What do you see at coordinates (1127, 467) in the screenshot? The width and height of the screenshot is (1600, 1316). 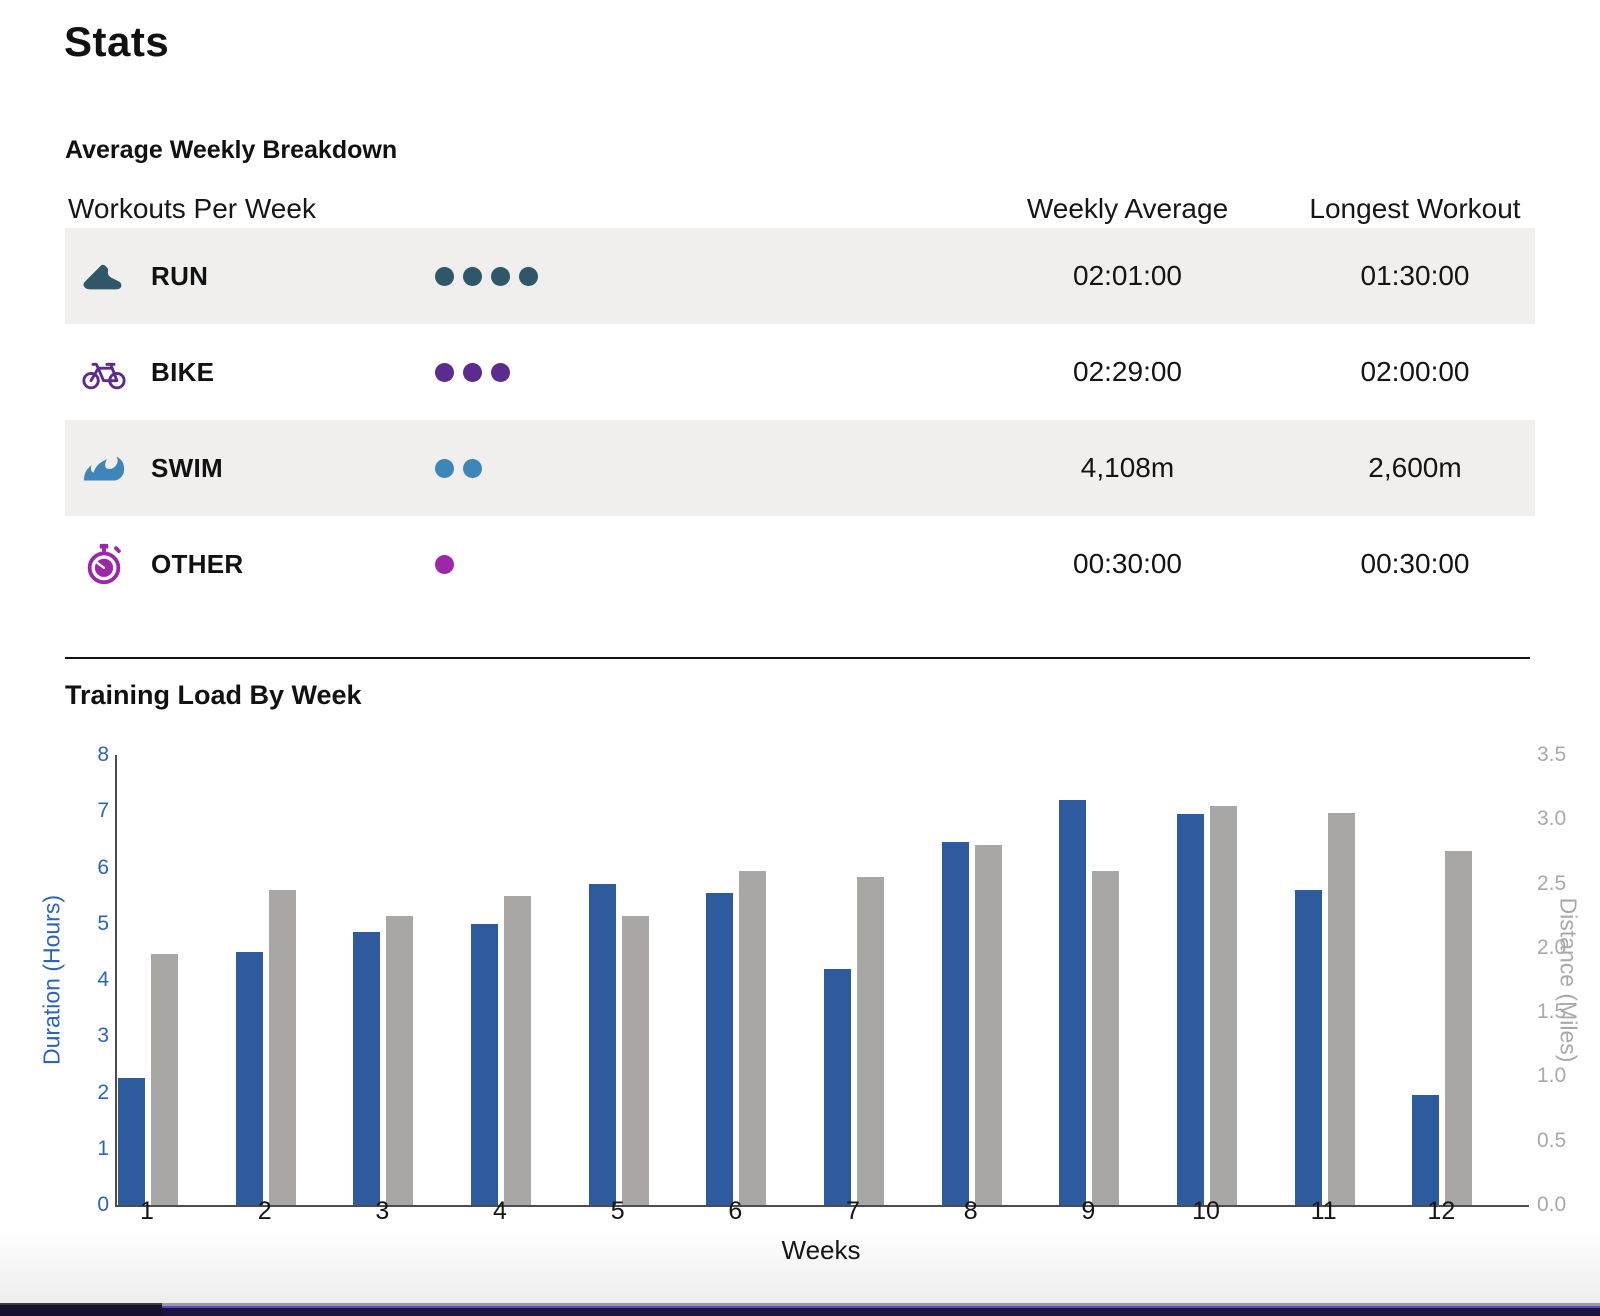 I see `weekly-average-value: 4,108m` at bounding box center [1127, 467].